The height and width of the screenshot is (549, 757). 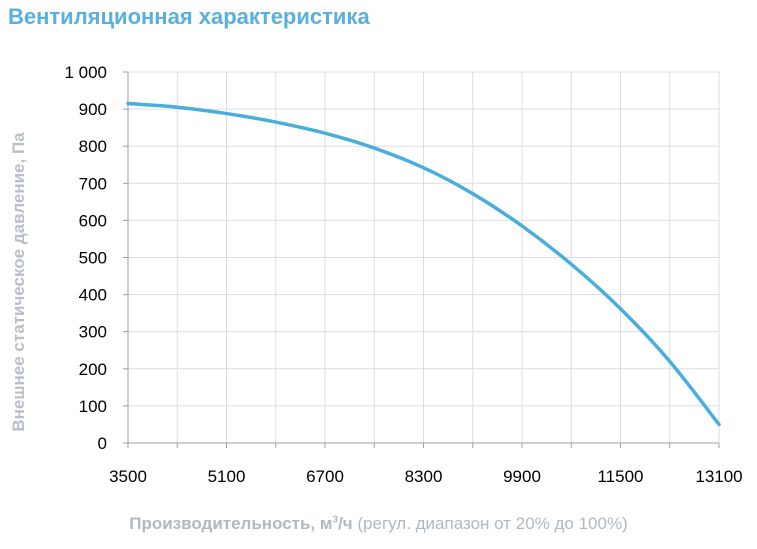 I want to click on y-tick-label: 0, so click(x=102, y=443).